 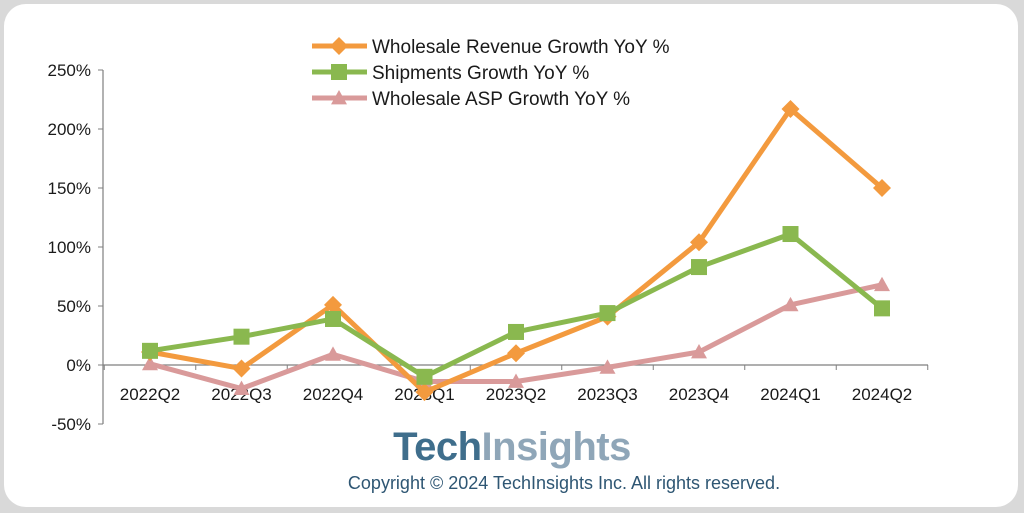 I want to click on x-tick-label: 2023Q2, so click(x=516, y=394).